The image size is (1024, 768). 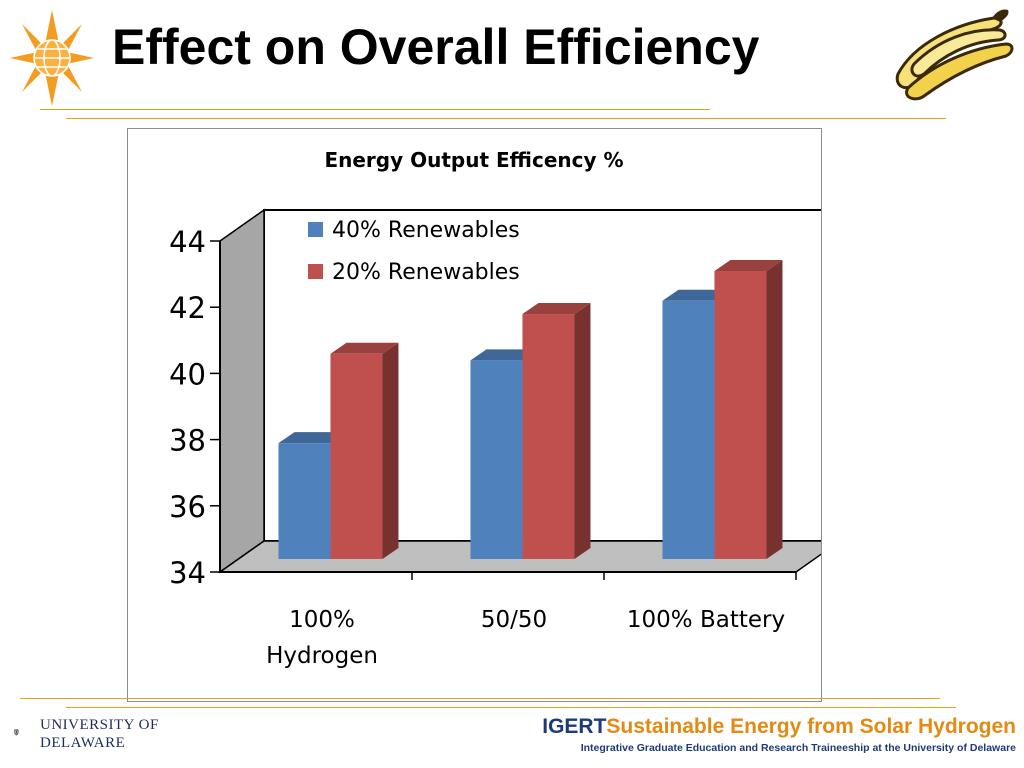 I want to click on university-wordmark: UNIVERSITY OF DELAWARE, so click(x=99, y=734).